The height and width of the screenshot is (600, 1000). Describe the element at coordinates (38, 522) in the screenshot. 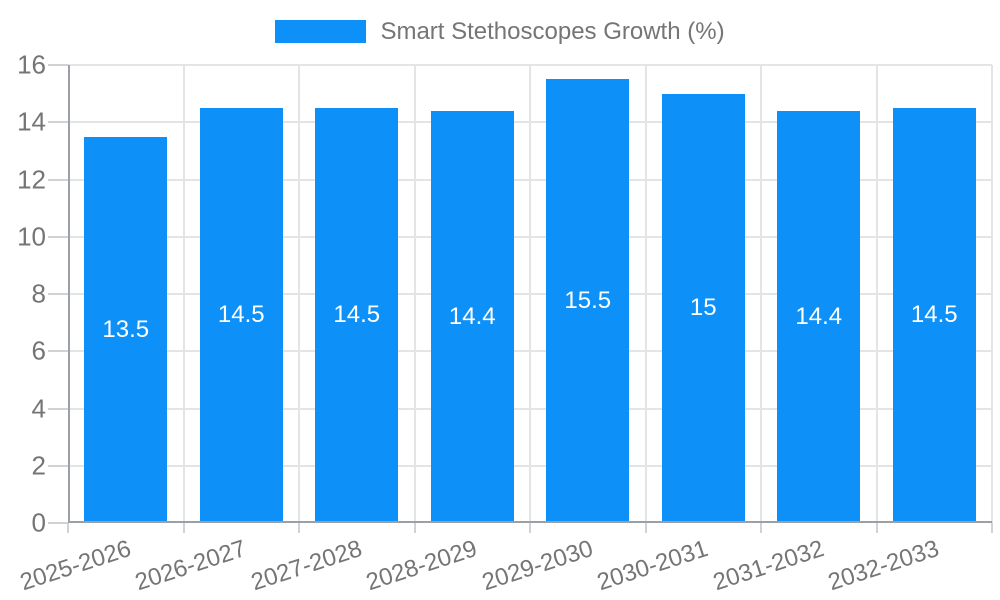

I see `y-tick-label: 0` at that location.